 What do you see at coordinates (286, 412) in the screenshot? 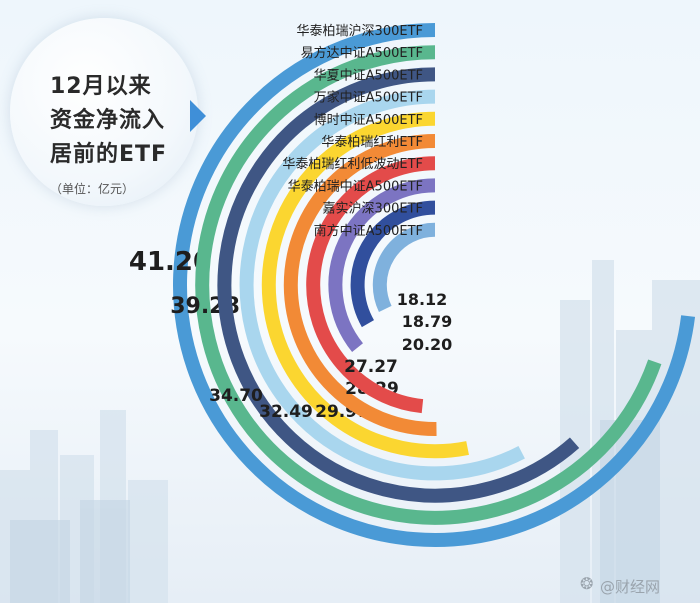
I see `value-label-4: 32.49` at bounding box center [286, 412].